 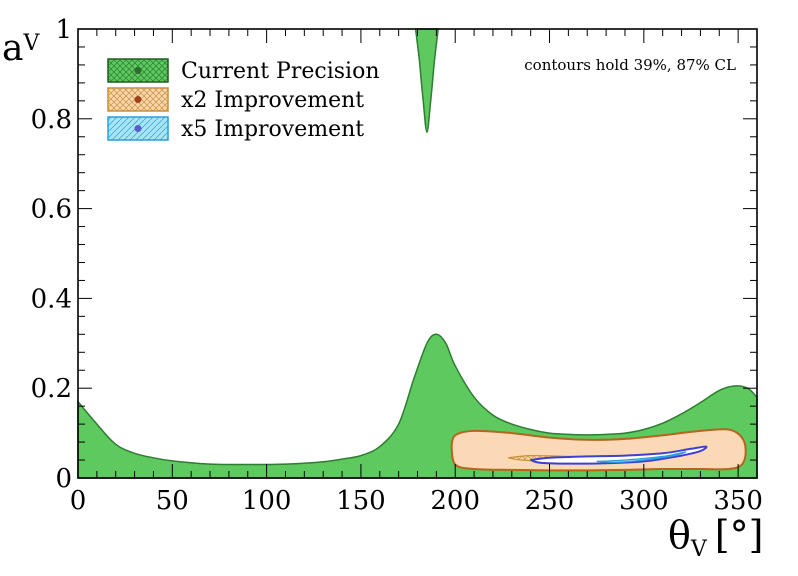 What do you see at coordinates (630, 65) in the screenshot?
I see `cl-annotation: contours hold 39%, 87% CL` at bounding box center [630, 65].